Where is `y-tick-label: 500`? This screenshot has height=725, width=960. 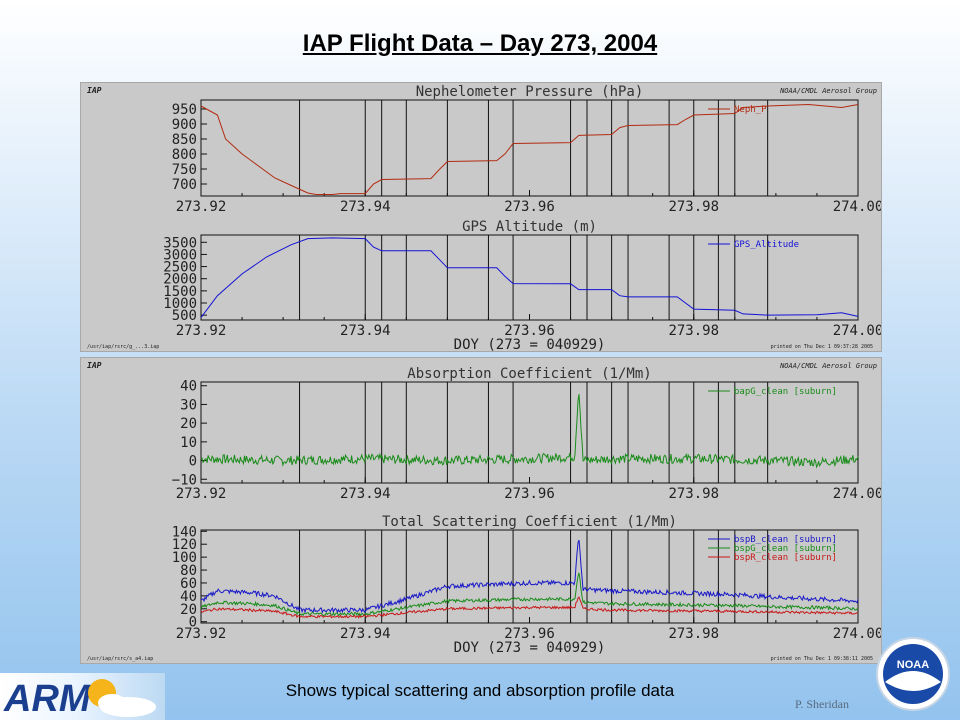
y-tick-label: 500 is located at coordinates (184, 316).